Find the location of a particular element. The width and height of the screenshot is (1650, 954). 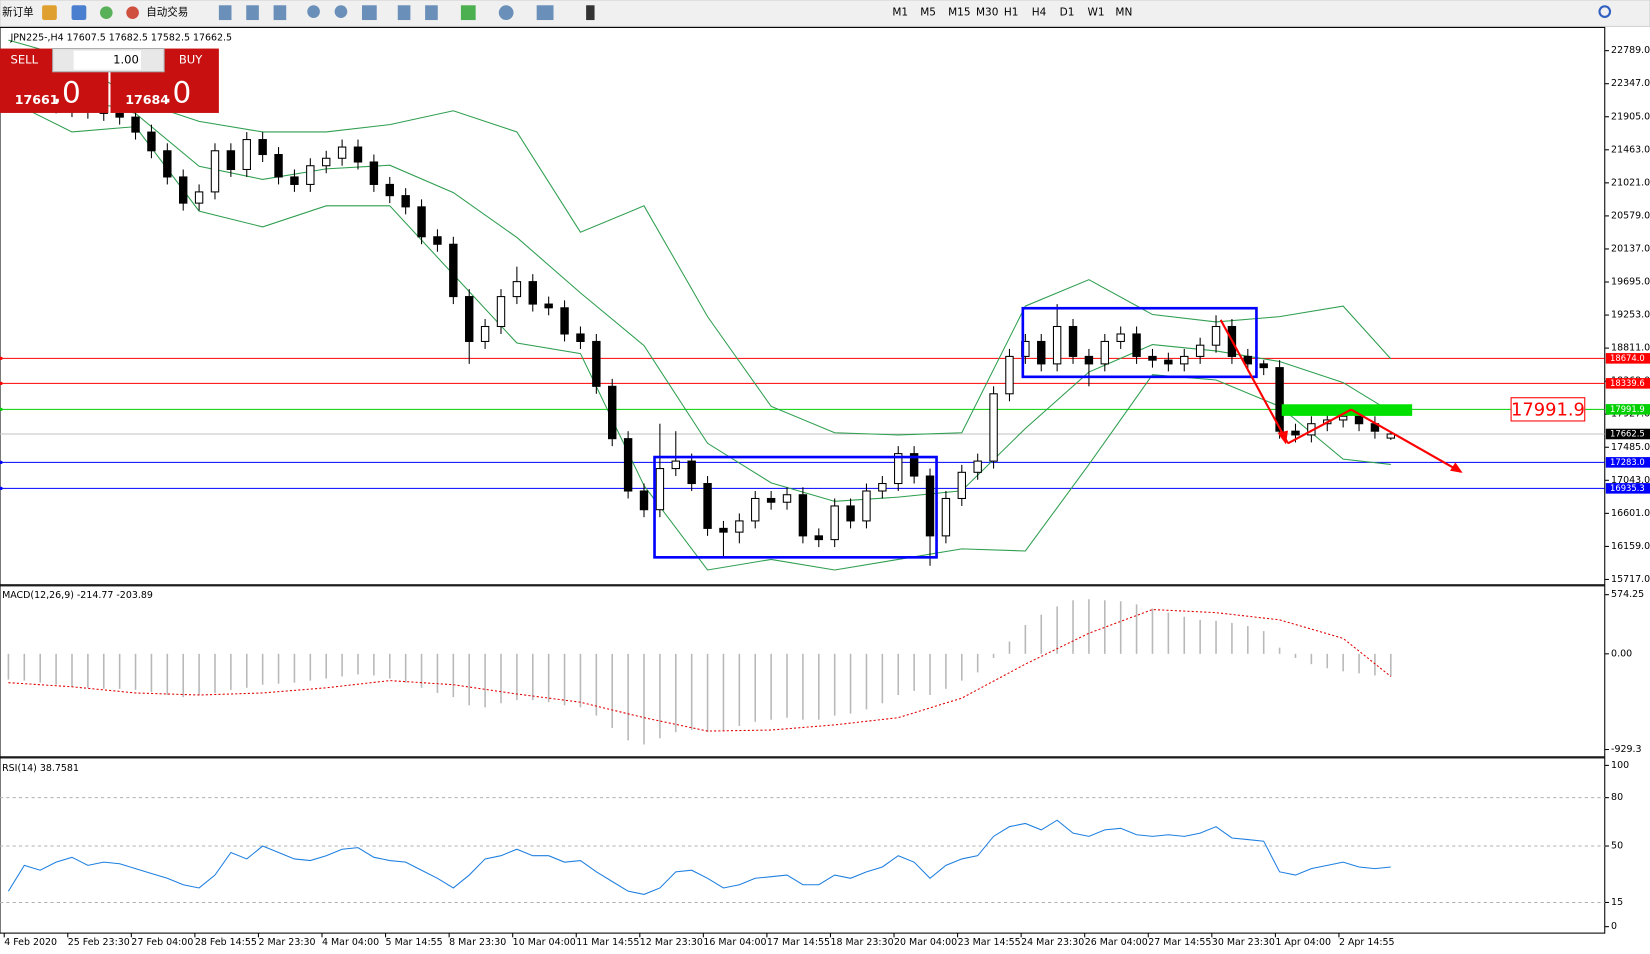

x-tick-label: 4 Mar 04:00 is located at coordinates (350, 942).